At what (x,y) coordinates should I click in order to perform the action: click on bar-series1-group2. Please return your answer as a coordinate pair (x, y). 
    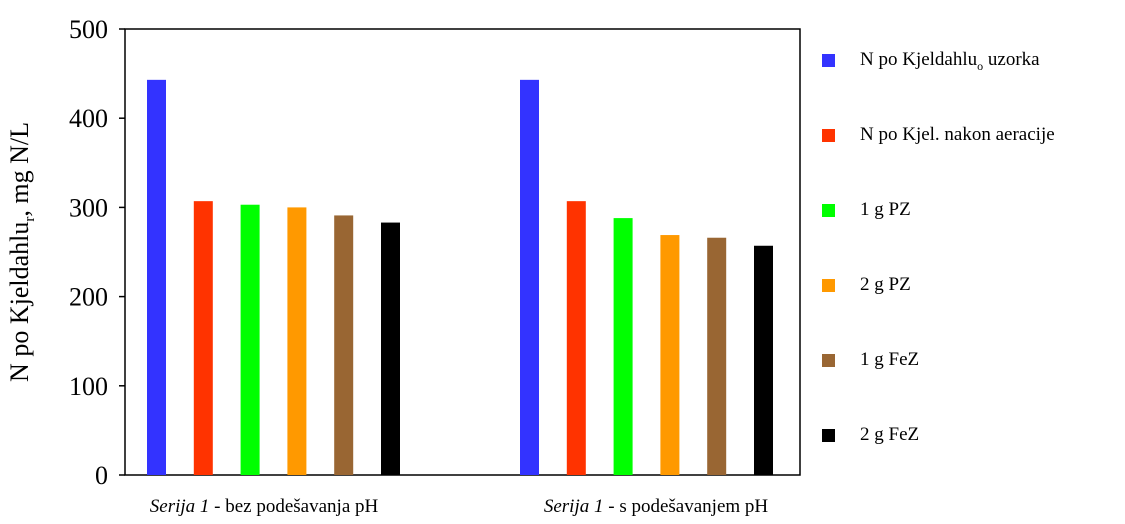
    Looking at the image, I should click on (529, 277).